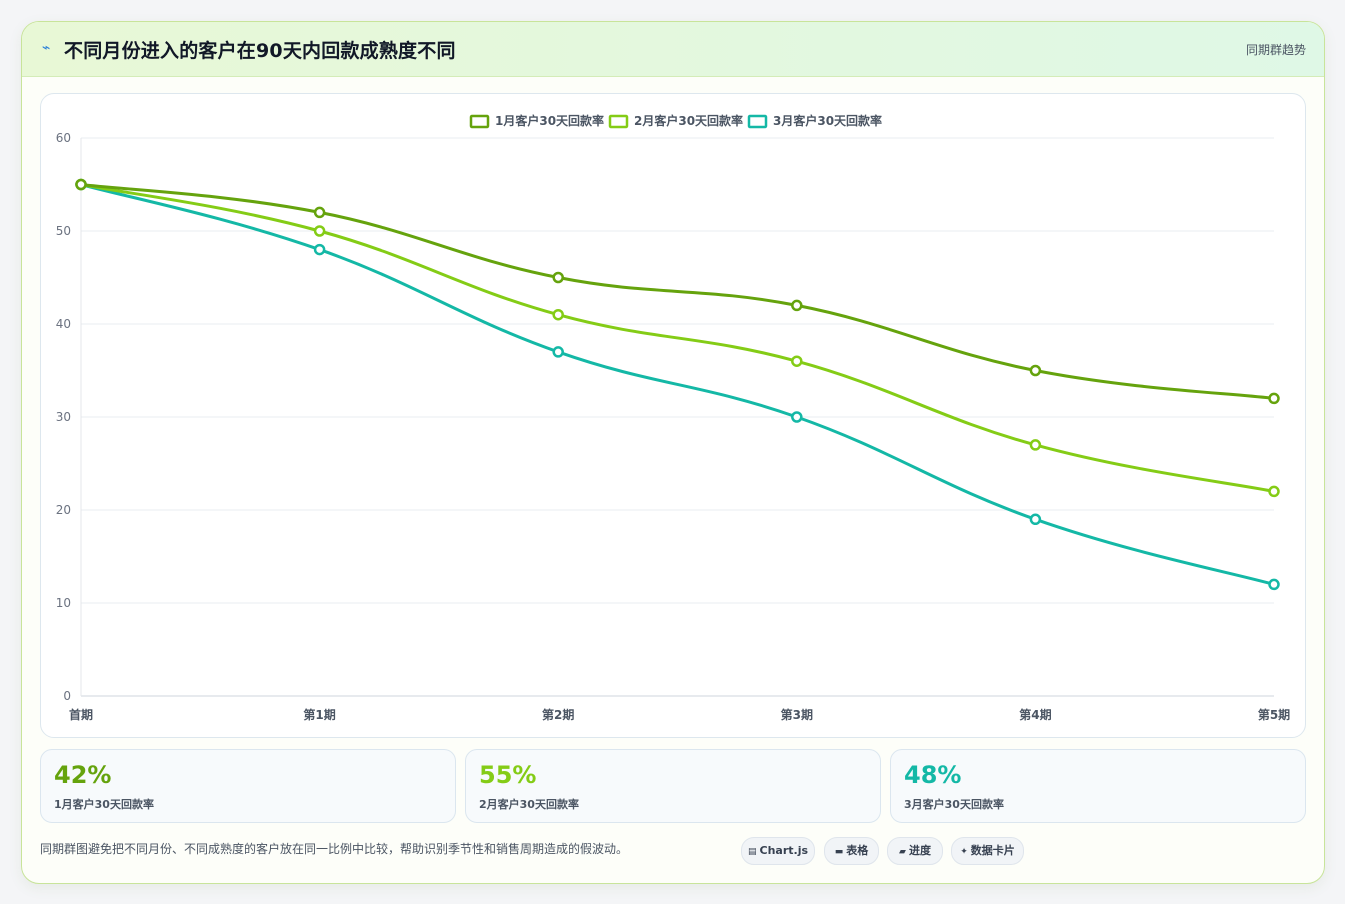 This screenshot has width=1345, height=904. I want to click on x-tick-label: 首期, so click(81, 714).